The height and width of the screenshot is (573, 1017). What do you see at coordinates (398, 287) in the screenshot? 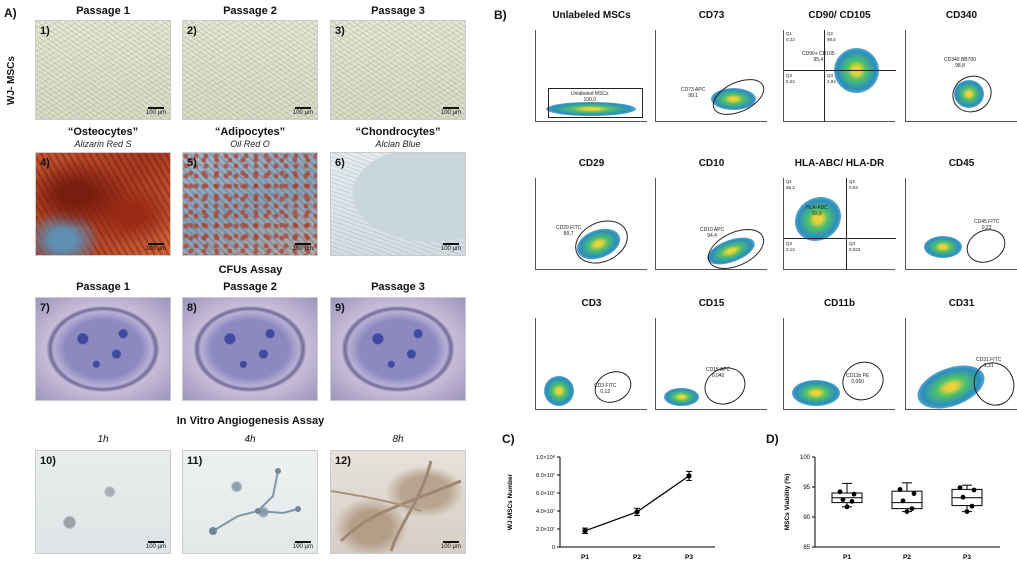
I see `cfu-passage-3-header: Passage 3` at bounding box center [398, 287].